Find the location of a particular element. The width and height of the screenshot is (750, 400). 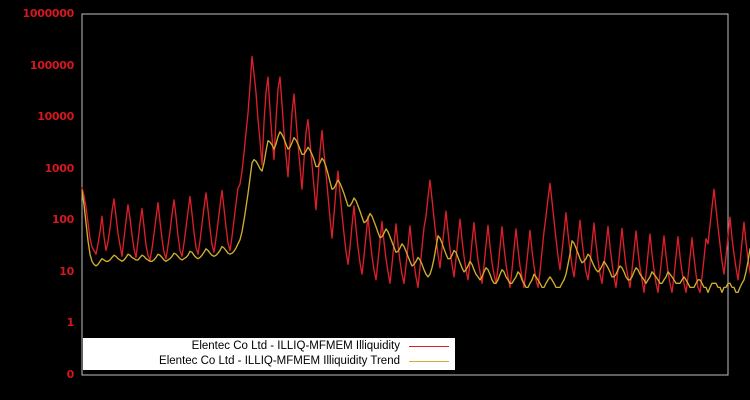

y-axis-tick-0: 0 is located at coordinates (70, 374).